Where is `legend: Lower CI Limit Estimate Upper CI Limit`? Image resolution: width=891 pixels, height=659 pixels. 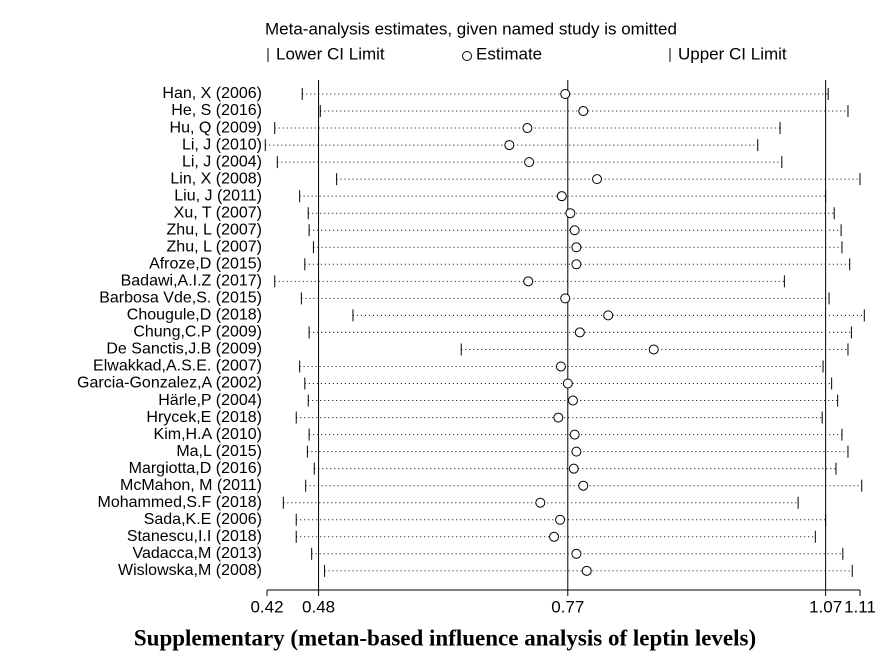
legend: Lower CI Limit Estimate Upper CI Limit is located at coordinates (527, 53).